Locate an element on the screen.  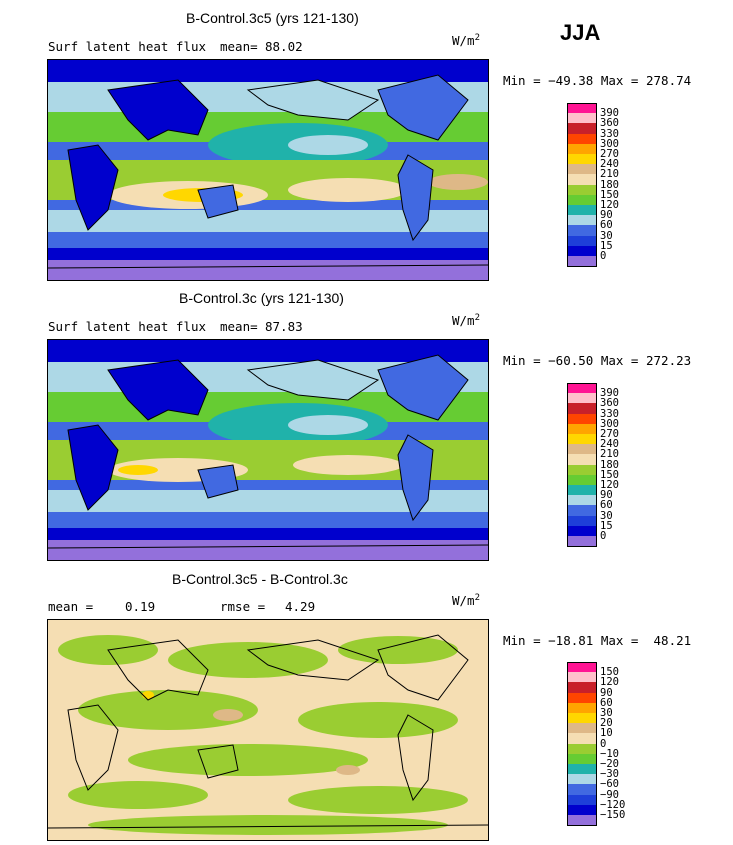
colorbar-tick-label: 360 is located at coordinates (609, 403).